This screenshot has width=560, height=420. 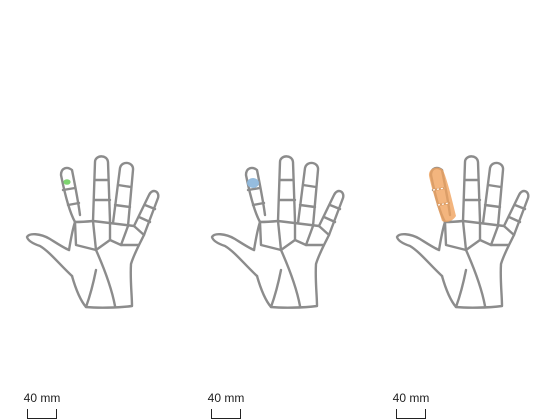 What do you see at coordinates (42, 405) in the screenshot?
I see `scale-bar-1: 40 mm` at bounding box center [42, 405].